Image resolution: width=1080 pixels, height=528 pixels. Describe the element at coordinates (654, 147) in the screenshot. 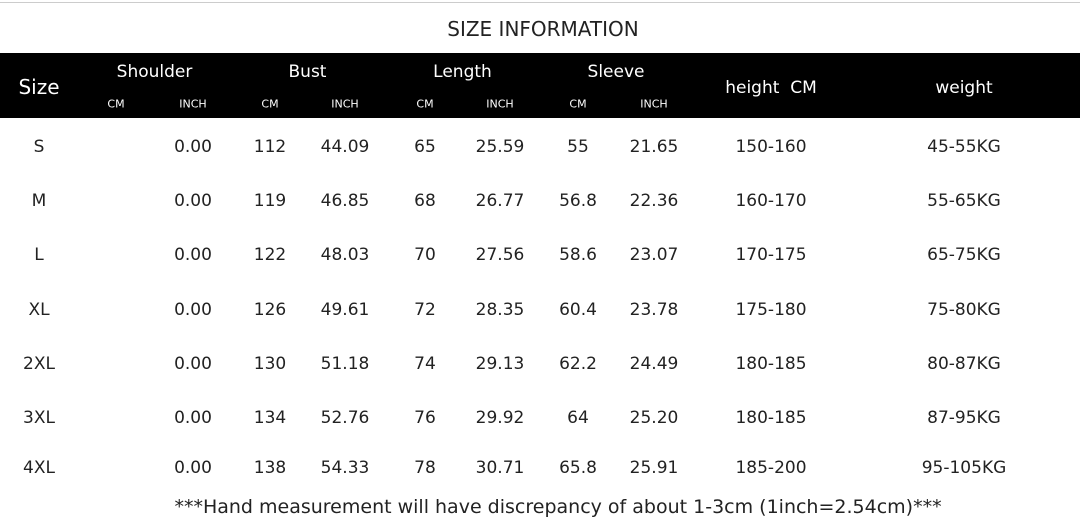

I see `table-cell: 21.65` at that location.